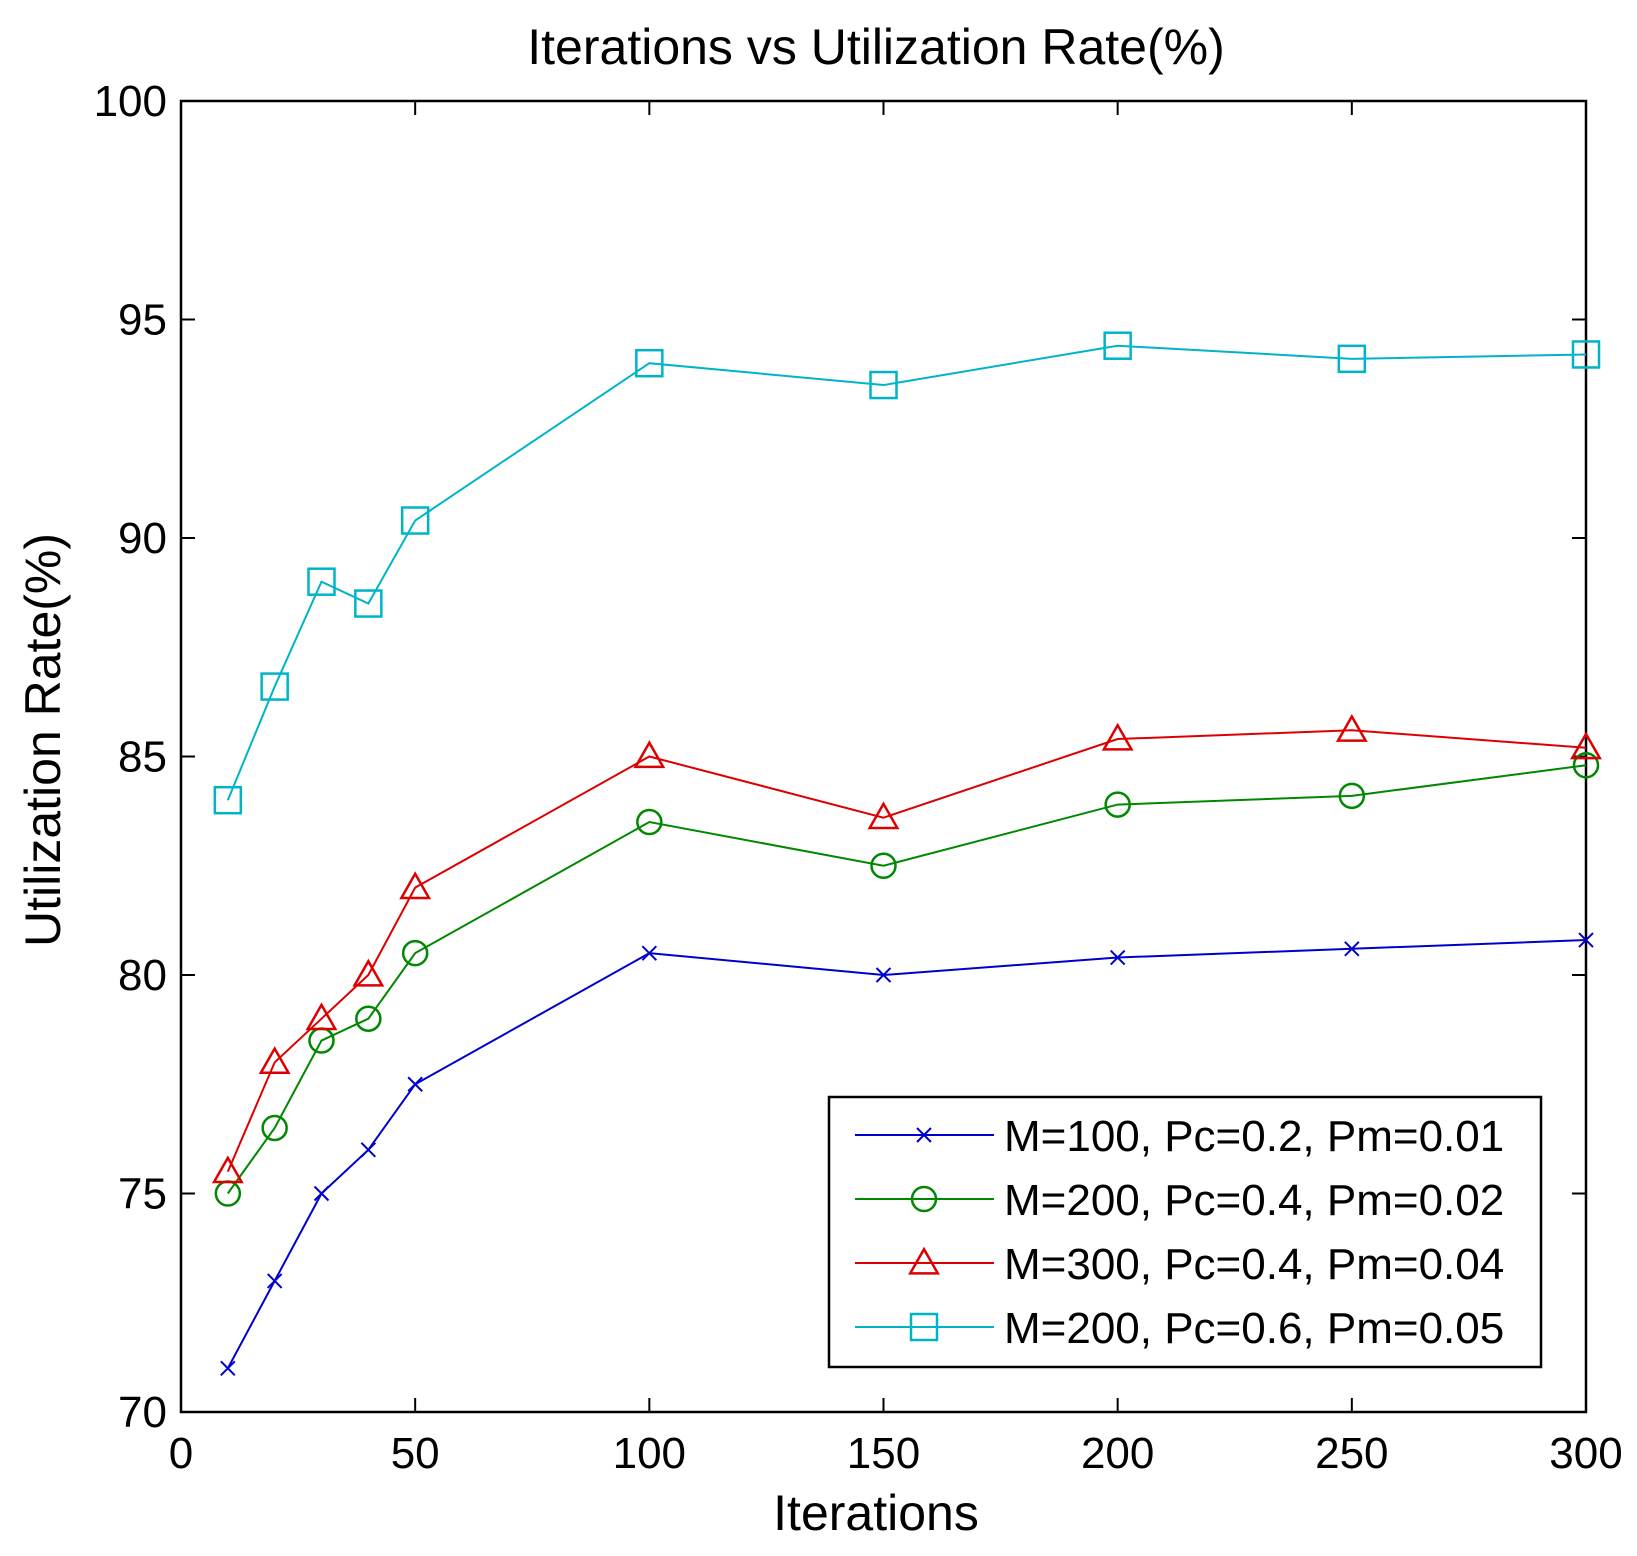  Describe the element at coordinates (142, 975) in the screenshot. I see `y-tick-label: 80` at that location.